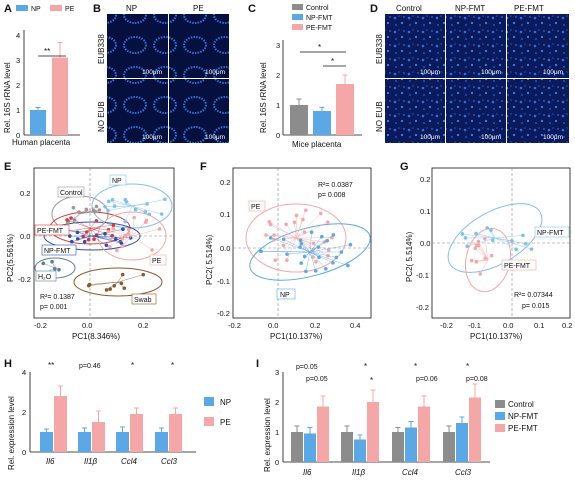  What do you see at coordinates (7, 97) in the screenshot?
I see `y-axis-label-a: Rel. 16S rRNA level` at bounding box center [7, 97].